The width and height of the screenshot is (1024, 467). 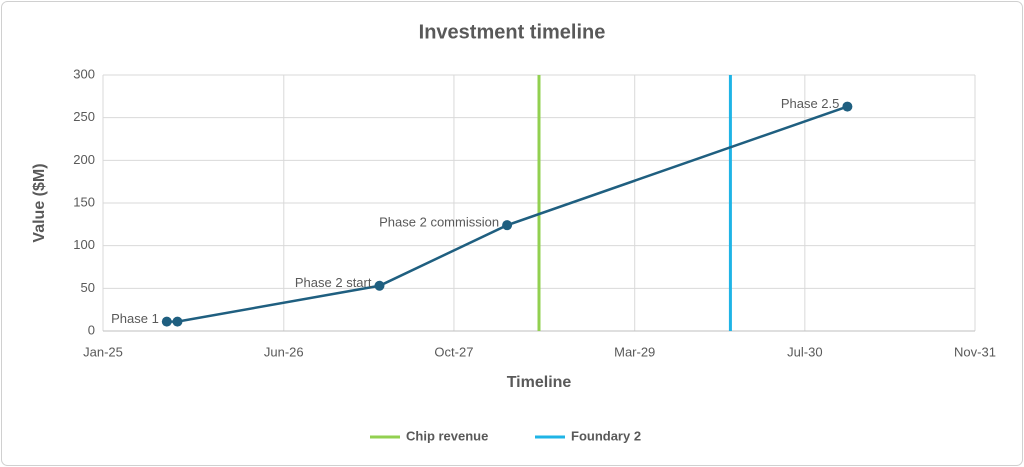 I want to click on x-axis-label: Timeline, so click(x=539, y=382).